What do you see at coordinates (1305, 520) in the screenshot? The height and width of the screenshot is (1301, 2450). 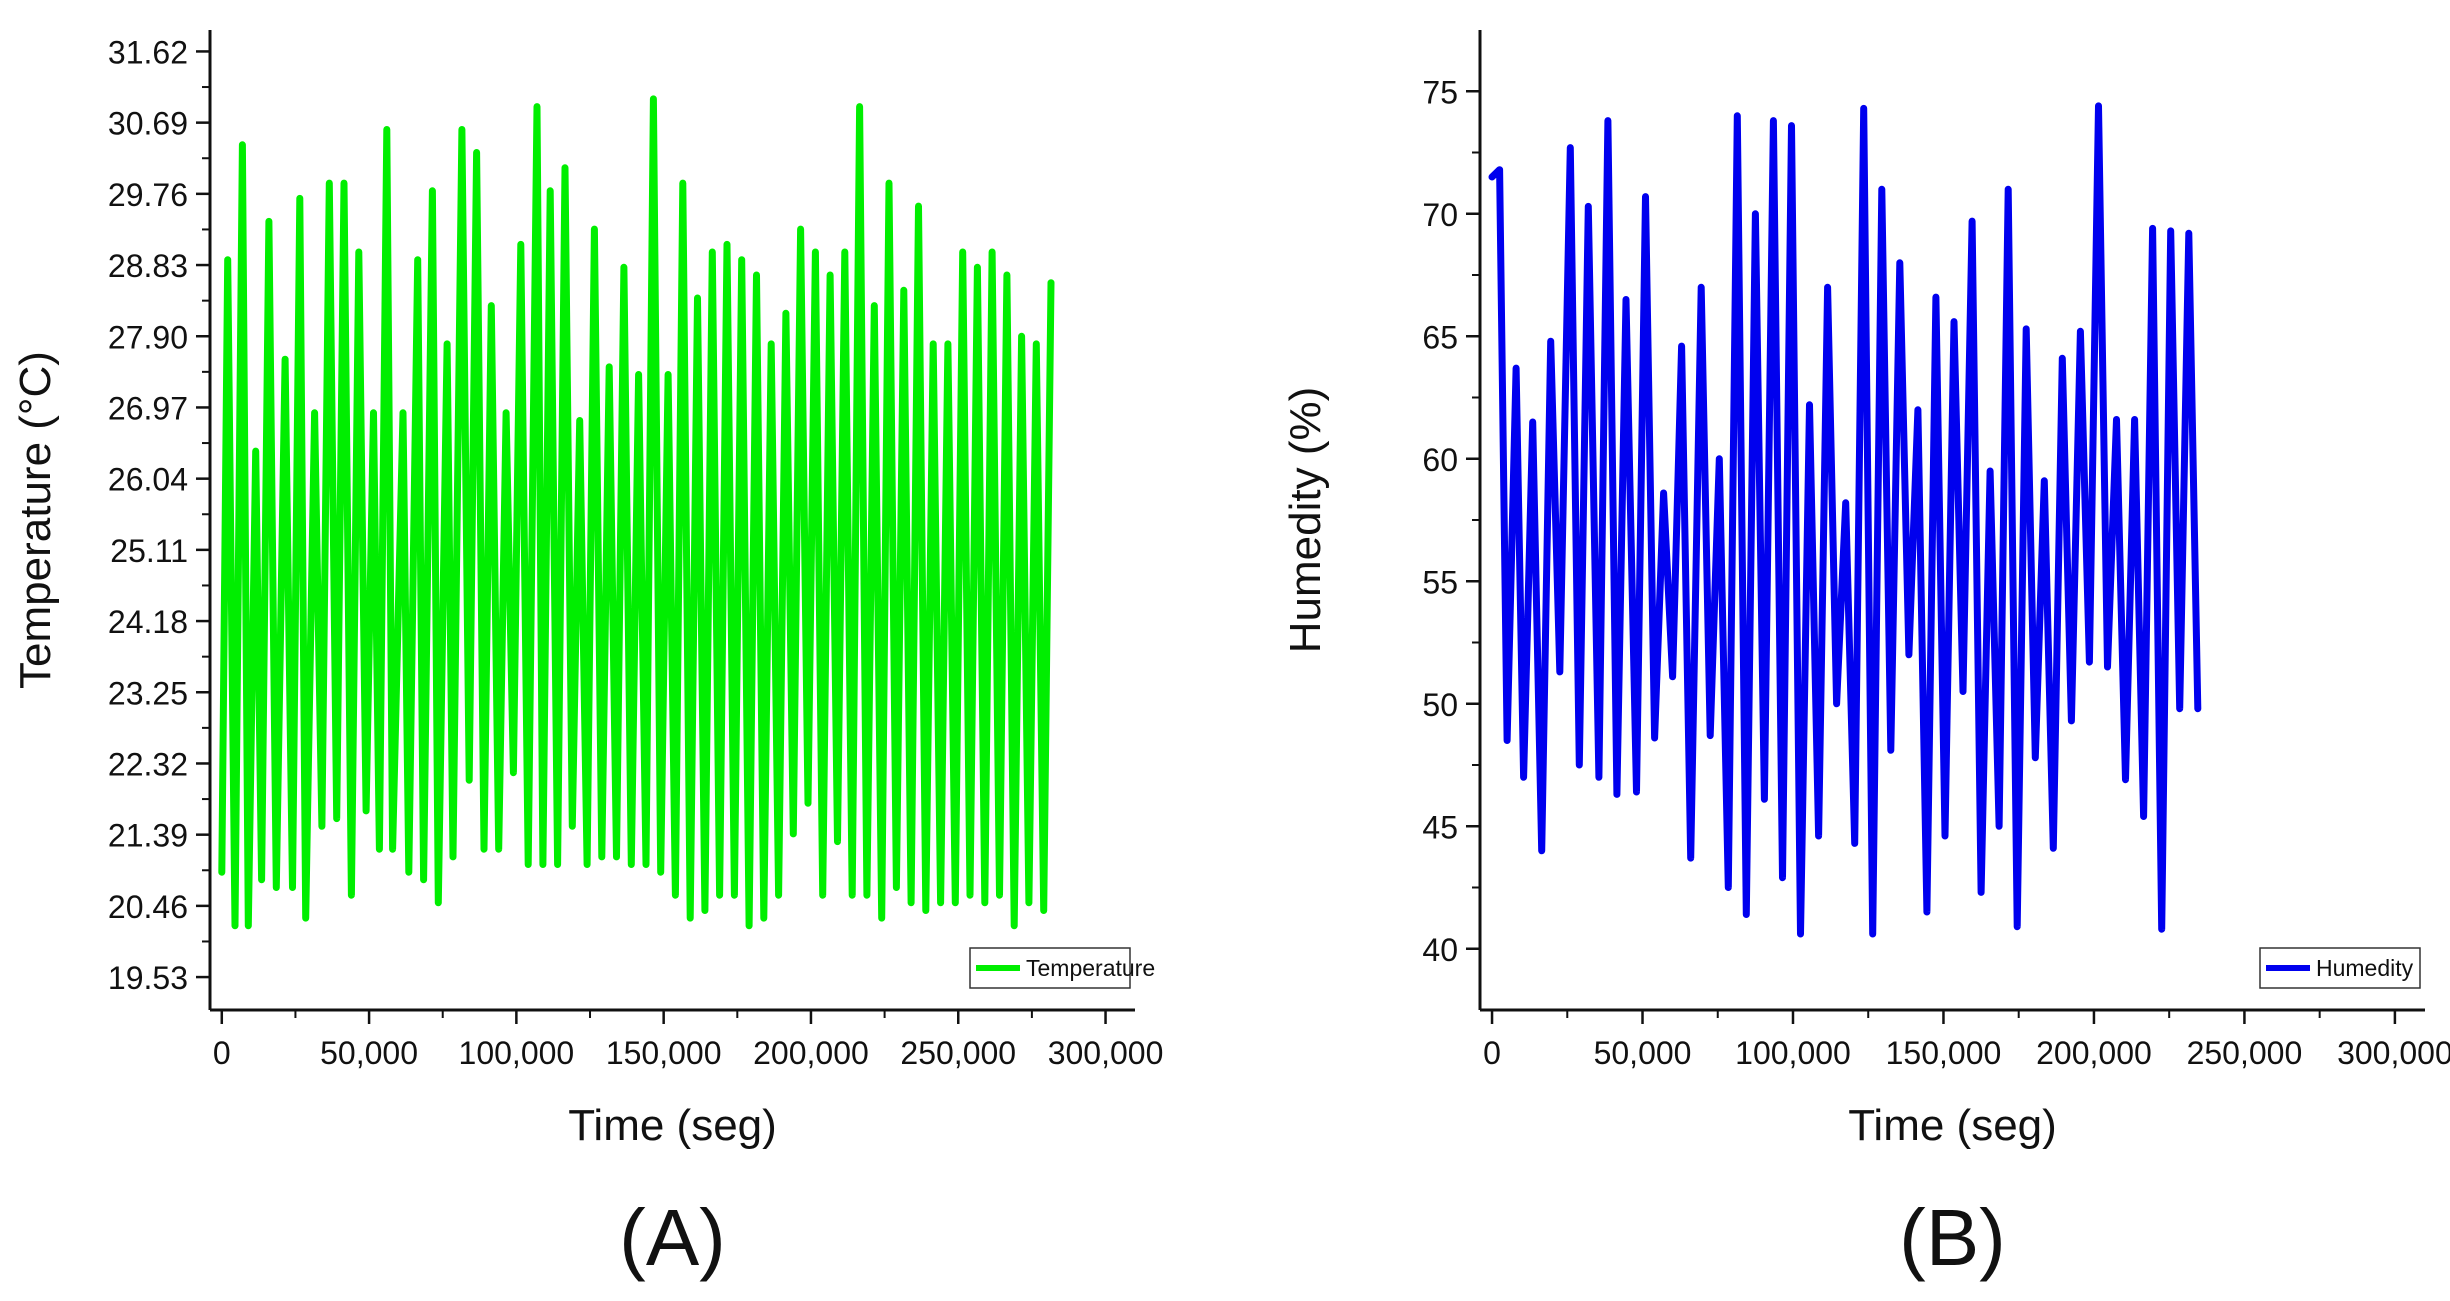 I see `y-axis-title-b: Humedity (%)` at bounding box center [1305, 520].